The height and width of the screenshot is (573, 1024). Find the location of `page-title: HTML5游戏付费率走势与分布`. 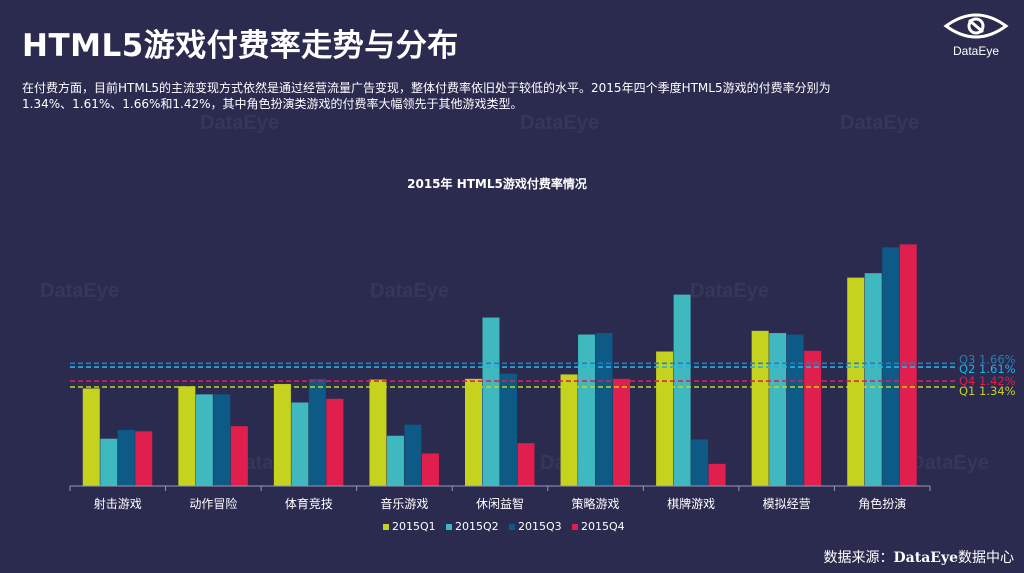

page-title: HTML5游戏付费率走势与分布 is located at coordinates (240, 46).